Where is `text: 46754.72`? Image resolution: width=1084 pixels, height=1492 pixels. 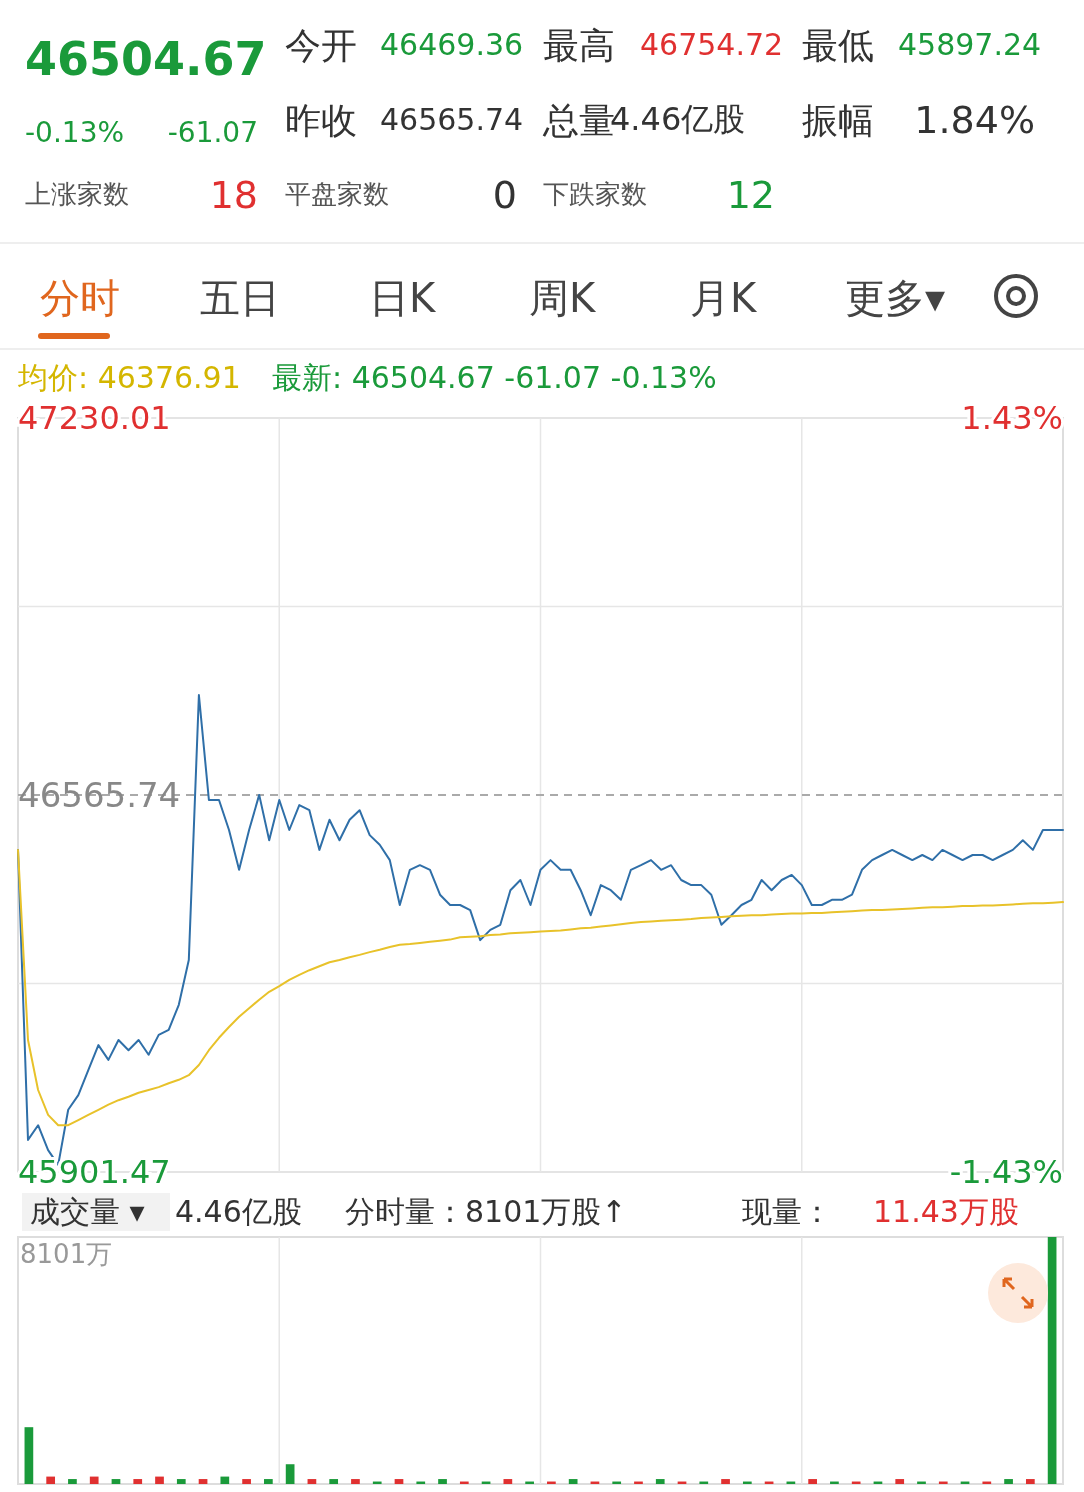
text: 46754.72 is located at coordinates (712, 44).